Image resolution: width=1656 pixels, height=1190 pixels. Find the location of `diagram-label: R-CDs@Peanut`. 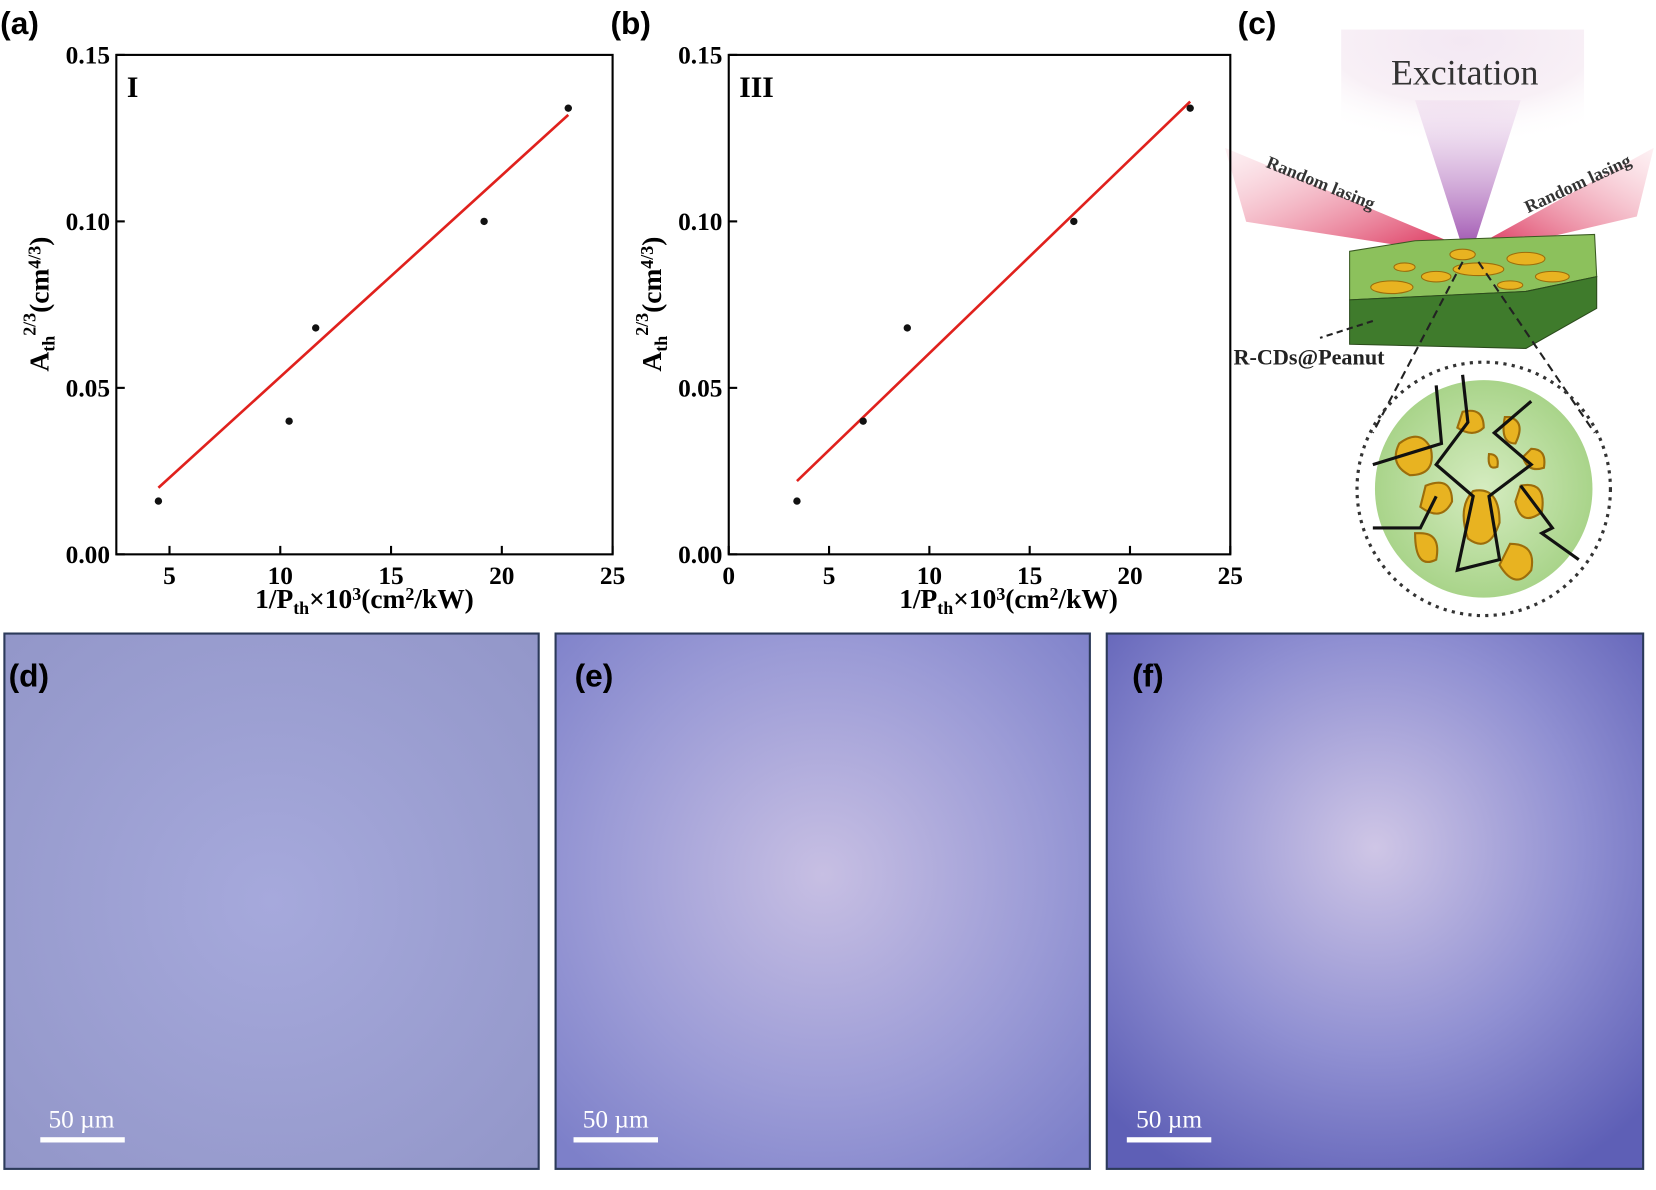

diagram-label: R-CDs@Peanut is located at coordinates (1309, 357).